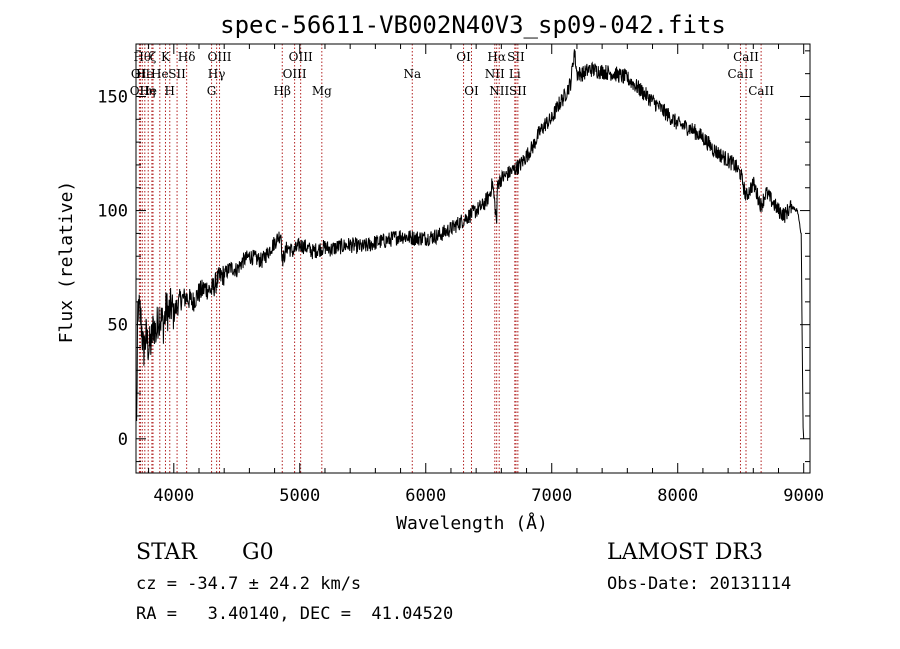 The height and width of the screenshot is (649, 900). Describe the element at coordinates (153, 57) in the screenshot. I see `line-marker-label: ζ` at that location.